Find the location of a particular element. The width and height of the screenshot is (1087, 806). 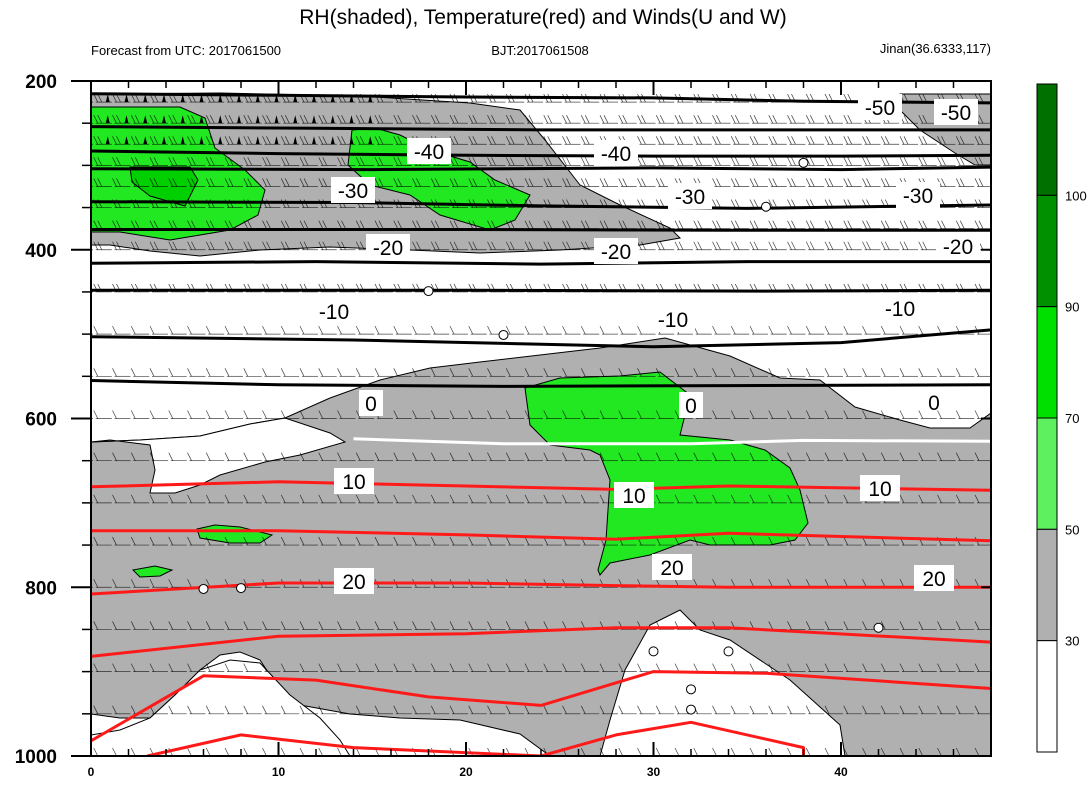

svg-text: -40 is located at coordinates (429, 152).